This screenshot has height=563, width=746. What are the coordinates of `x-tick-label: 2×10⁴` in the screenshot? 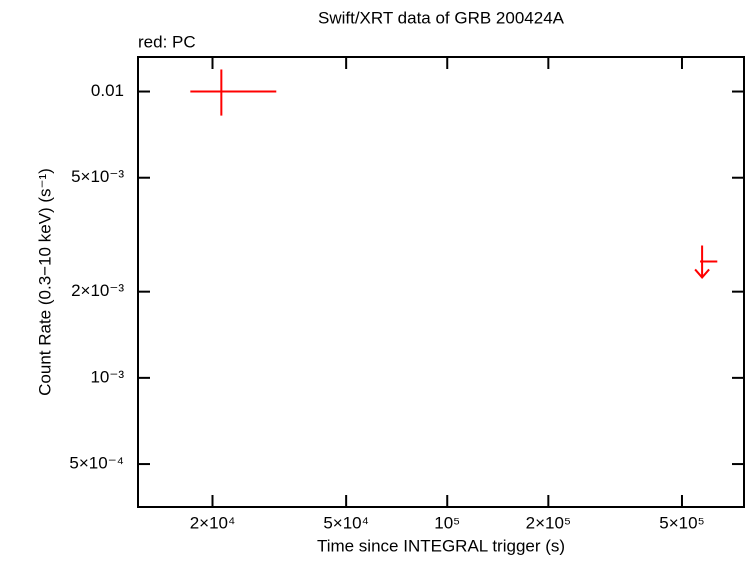 It's located at (213, 522).